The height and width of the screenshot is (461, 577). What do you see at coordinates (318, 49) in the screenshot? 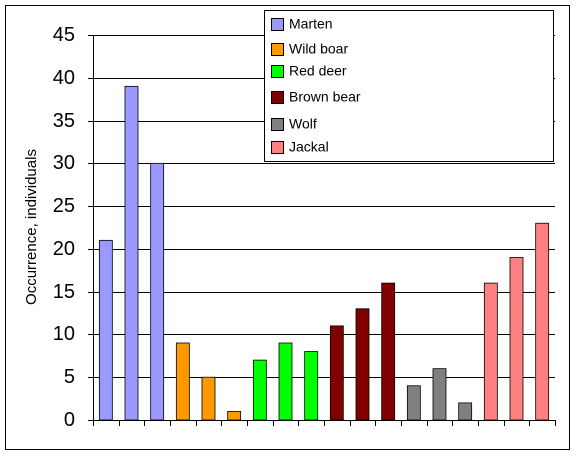
I see `legend-label: Wild boar` at bounding box center [318, 49].